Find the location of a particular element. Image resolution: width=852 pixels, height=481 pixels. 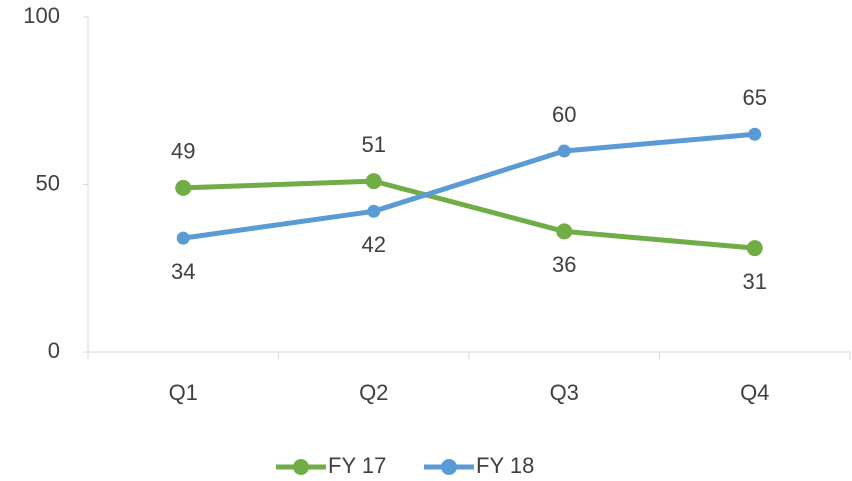

x-tick-label: Q3 is located at coordinates (564, 392).